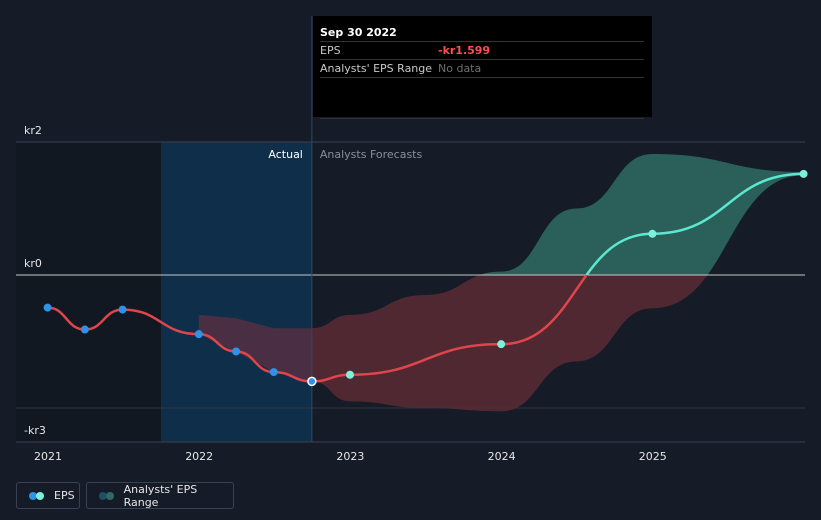 This screenshot has height=520, width=821. I want to click on x-tick-label: 2021, so click(48, 456).